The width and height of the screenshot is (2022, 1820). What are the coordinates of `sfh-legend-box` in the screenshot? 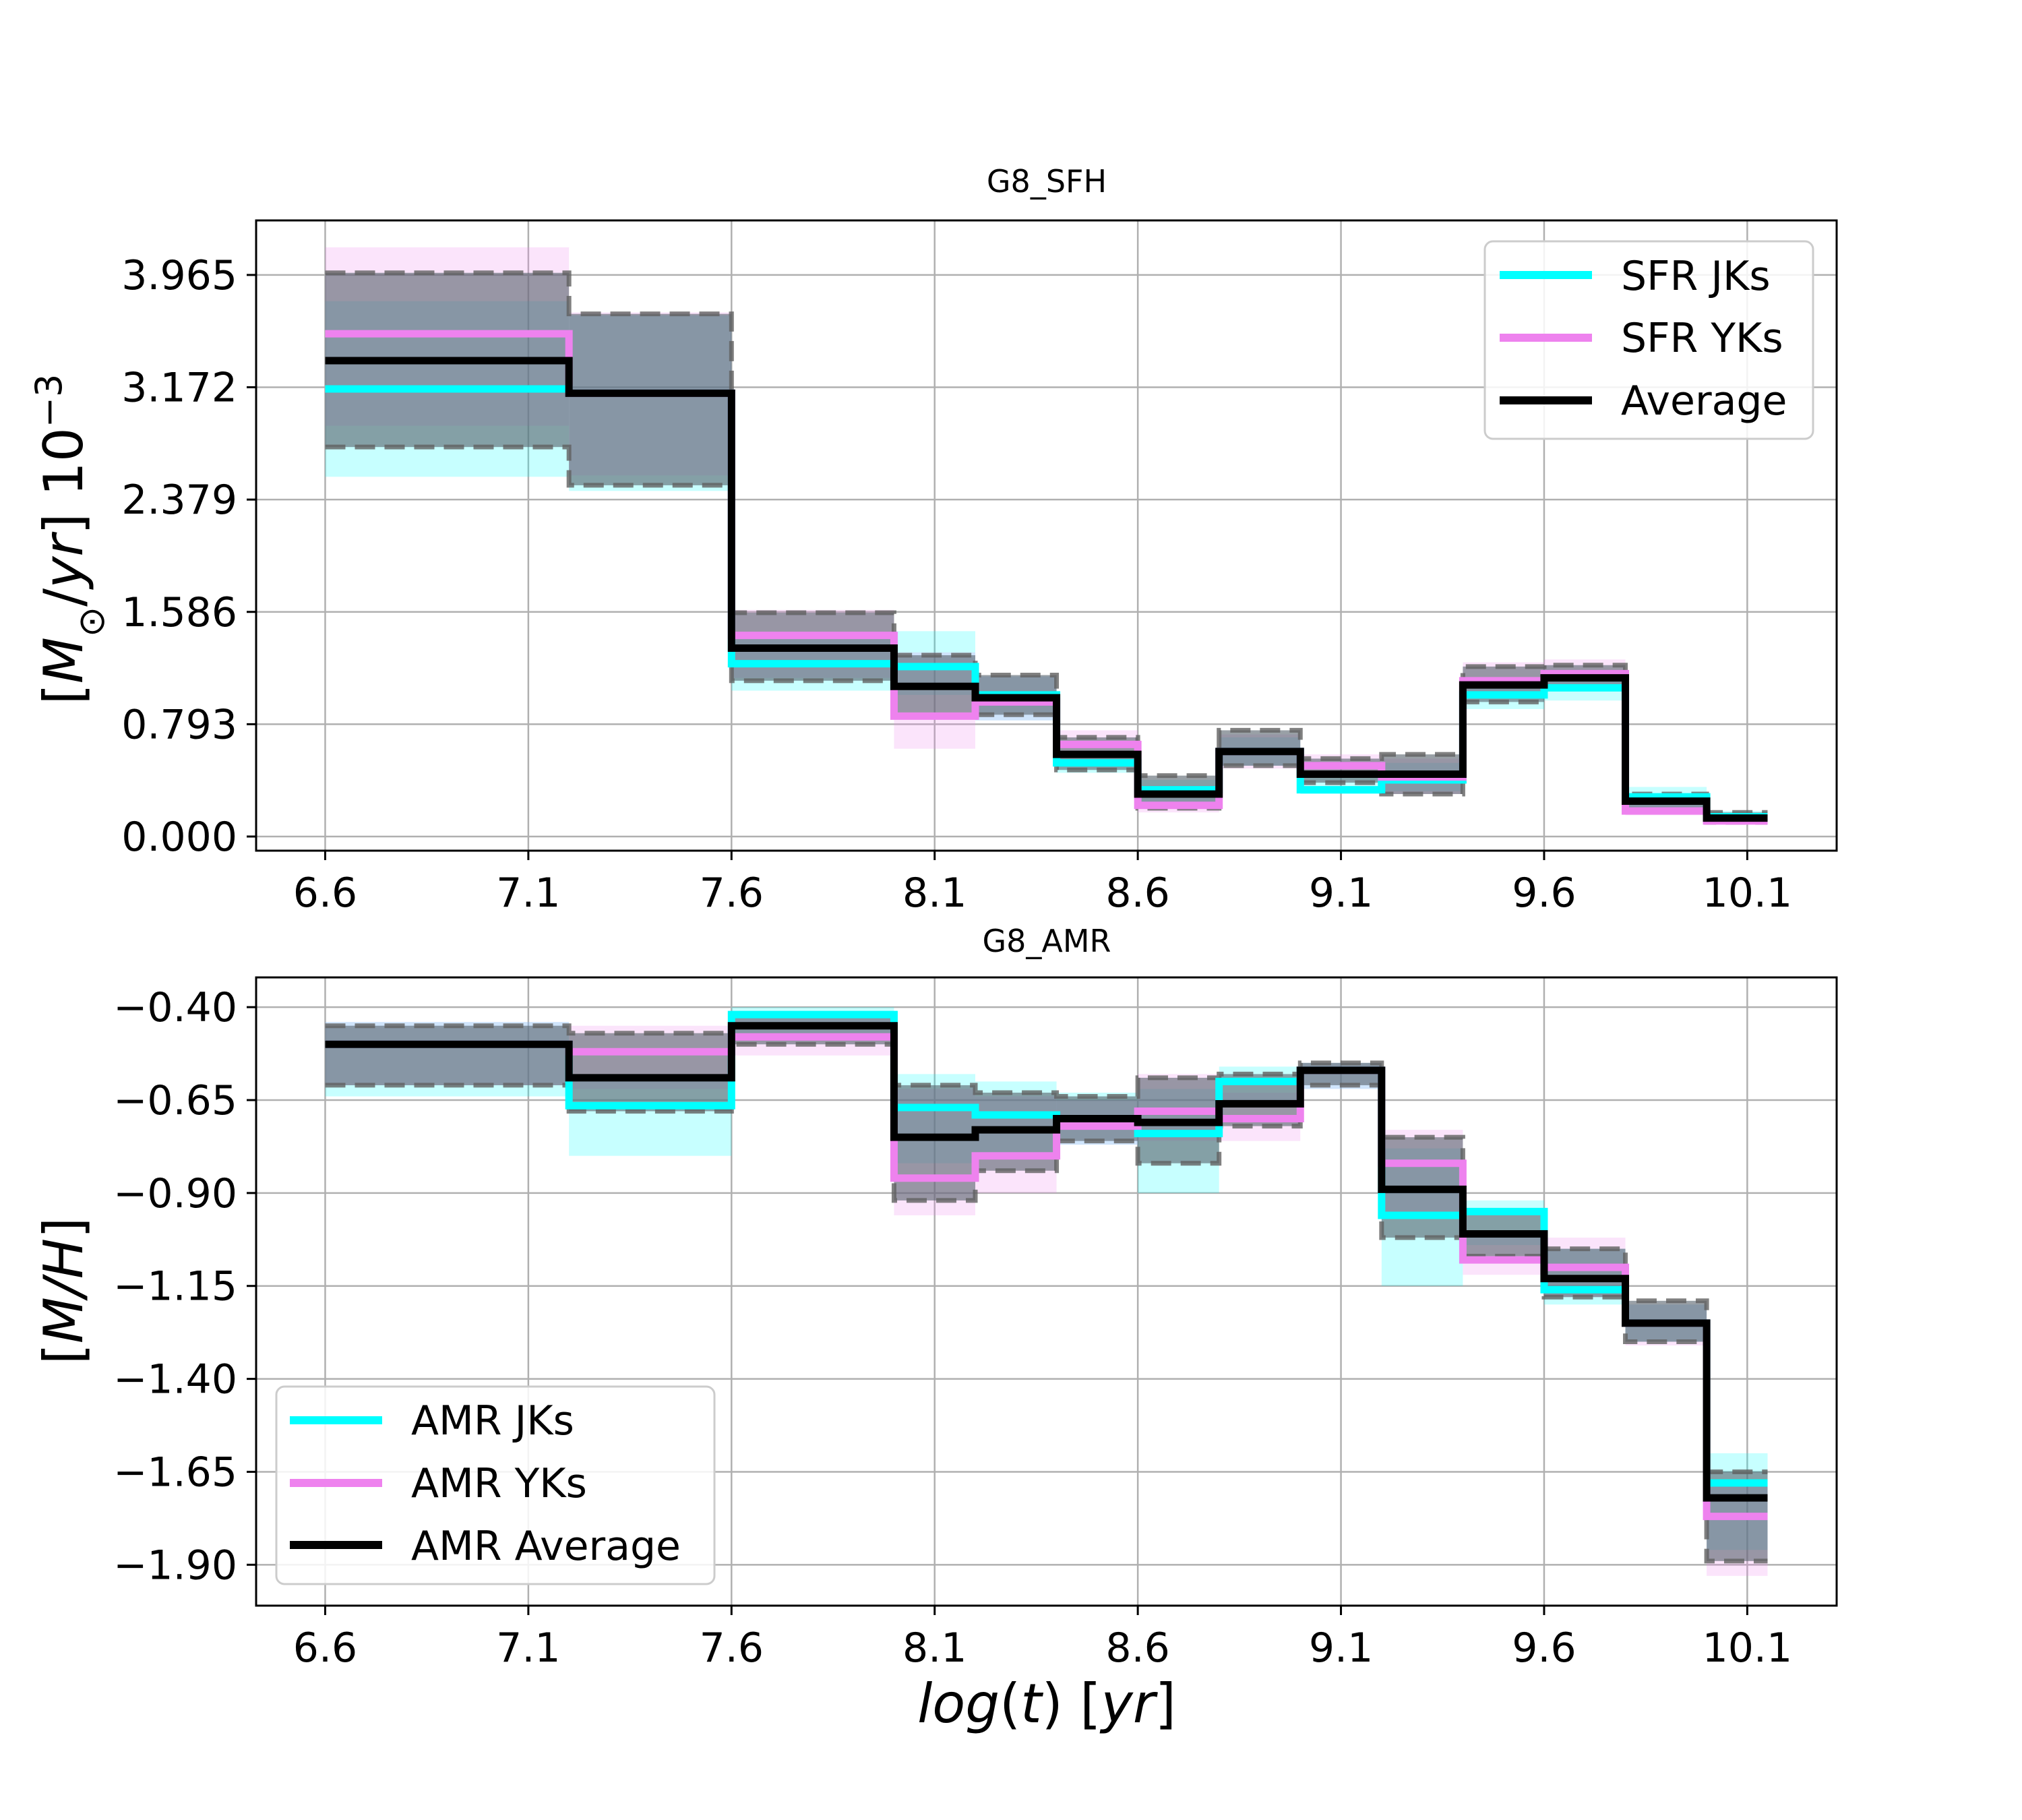 It's located at (1649, 340).